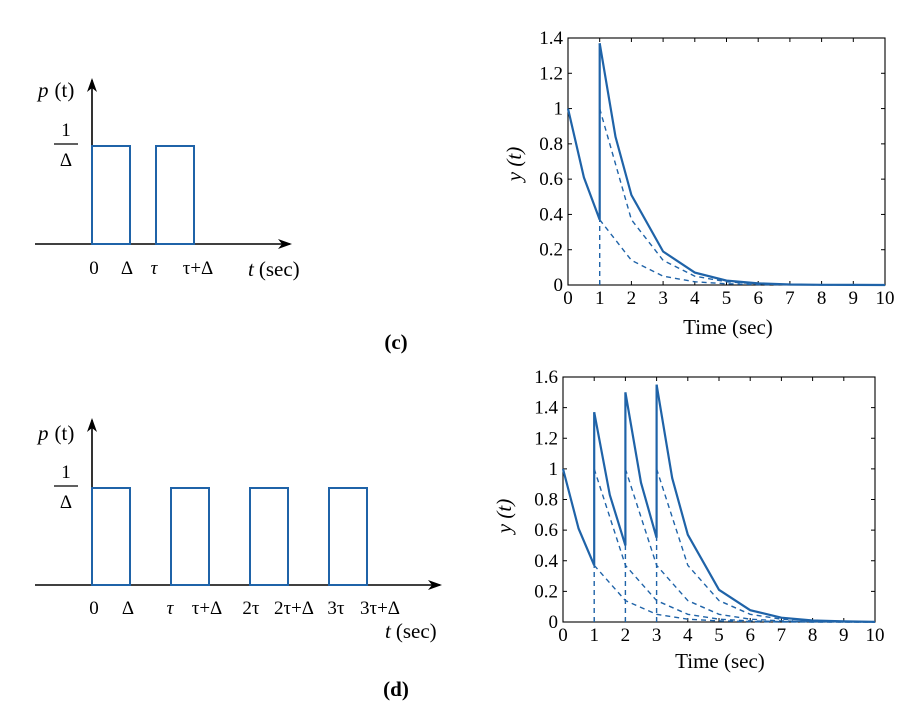 The height and width of the screenshot is (709, 901). Describe the element at coordinates (336, 608) in the screenshot. I see `pulse-tick-label: 3τ` at that location.